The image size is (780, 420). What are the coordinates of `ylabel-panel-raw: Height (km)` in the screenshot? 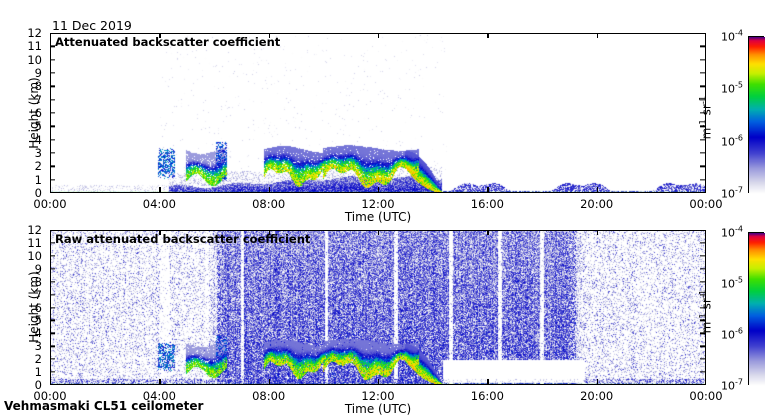 It's located at (34, 307).